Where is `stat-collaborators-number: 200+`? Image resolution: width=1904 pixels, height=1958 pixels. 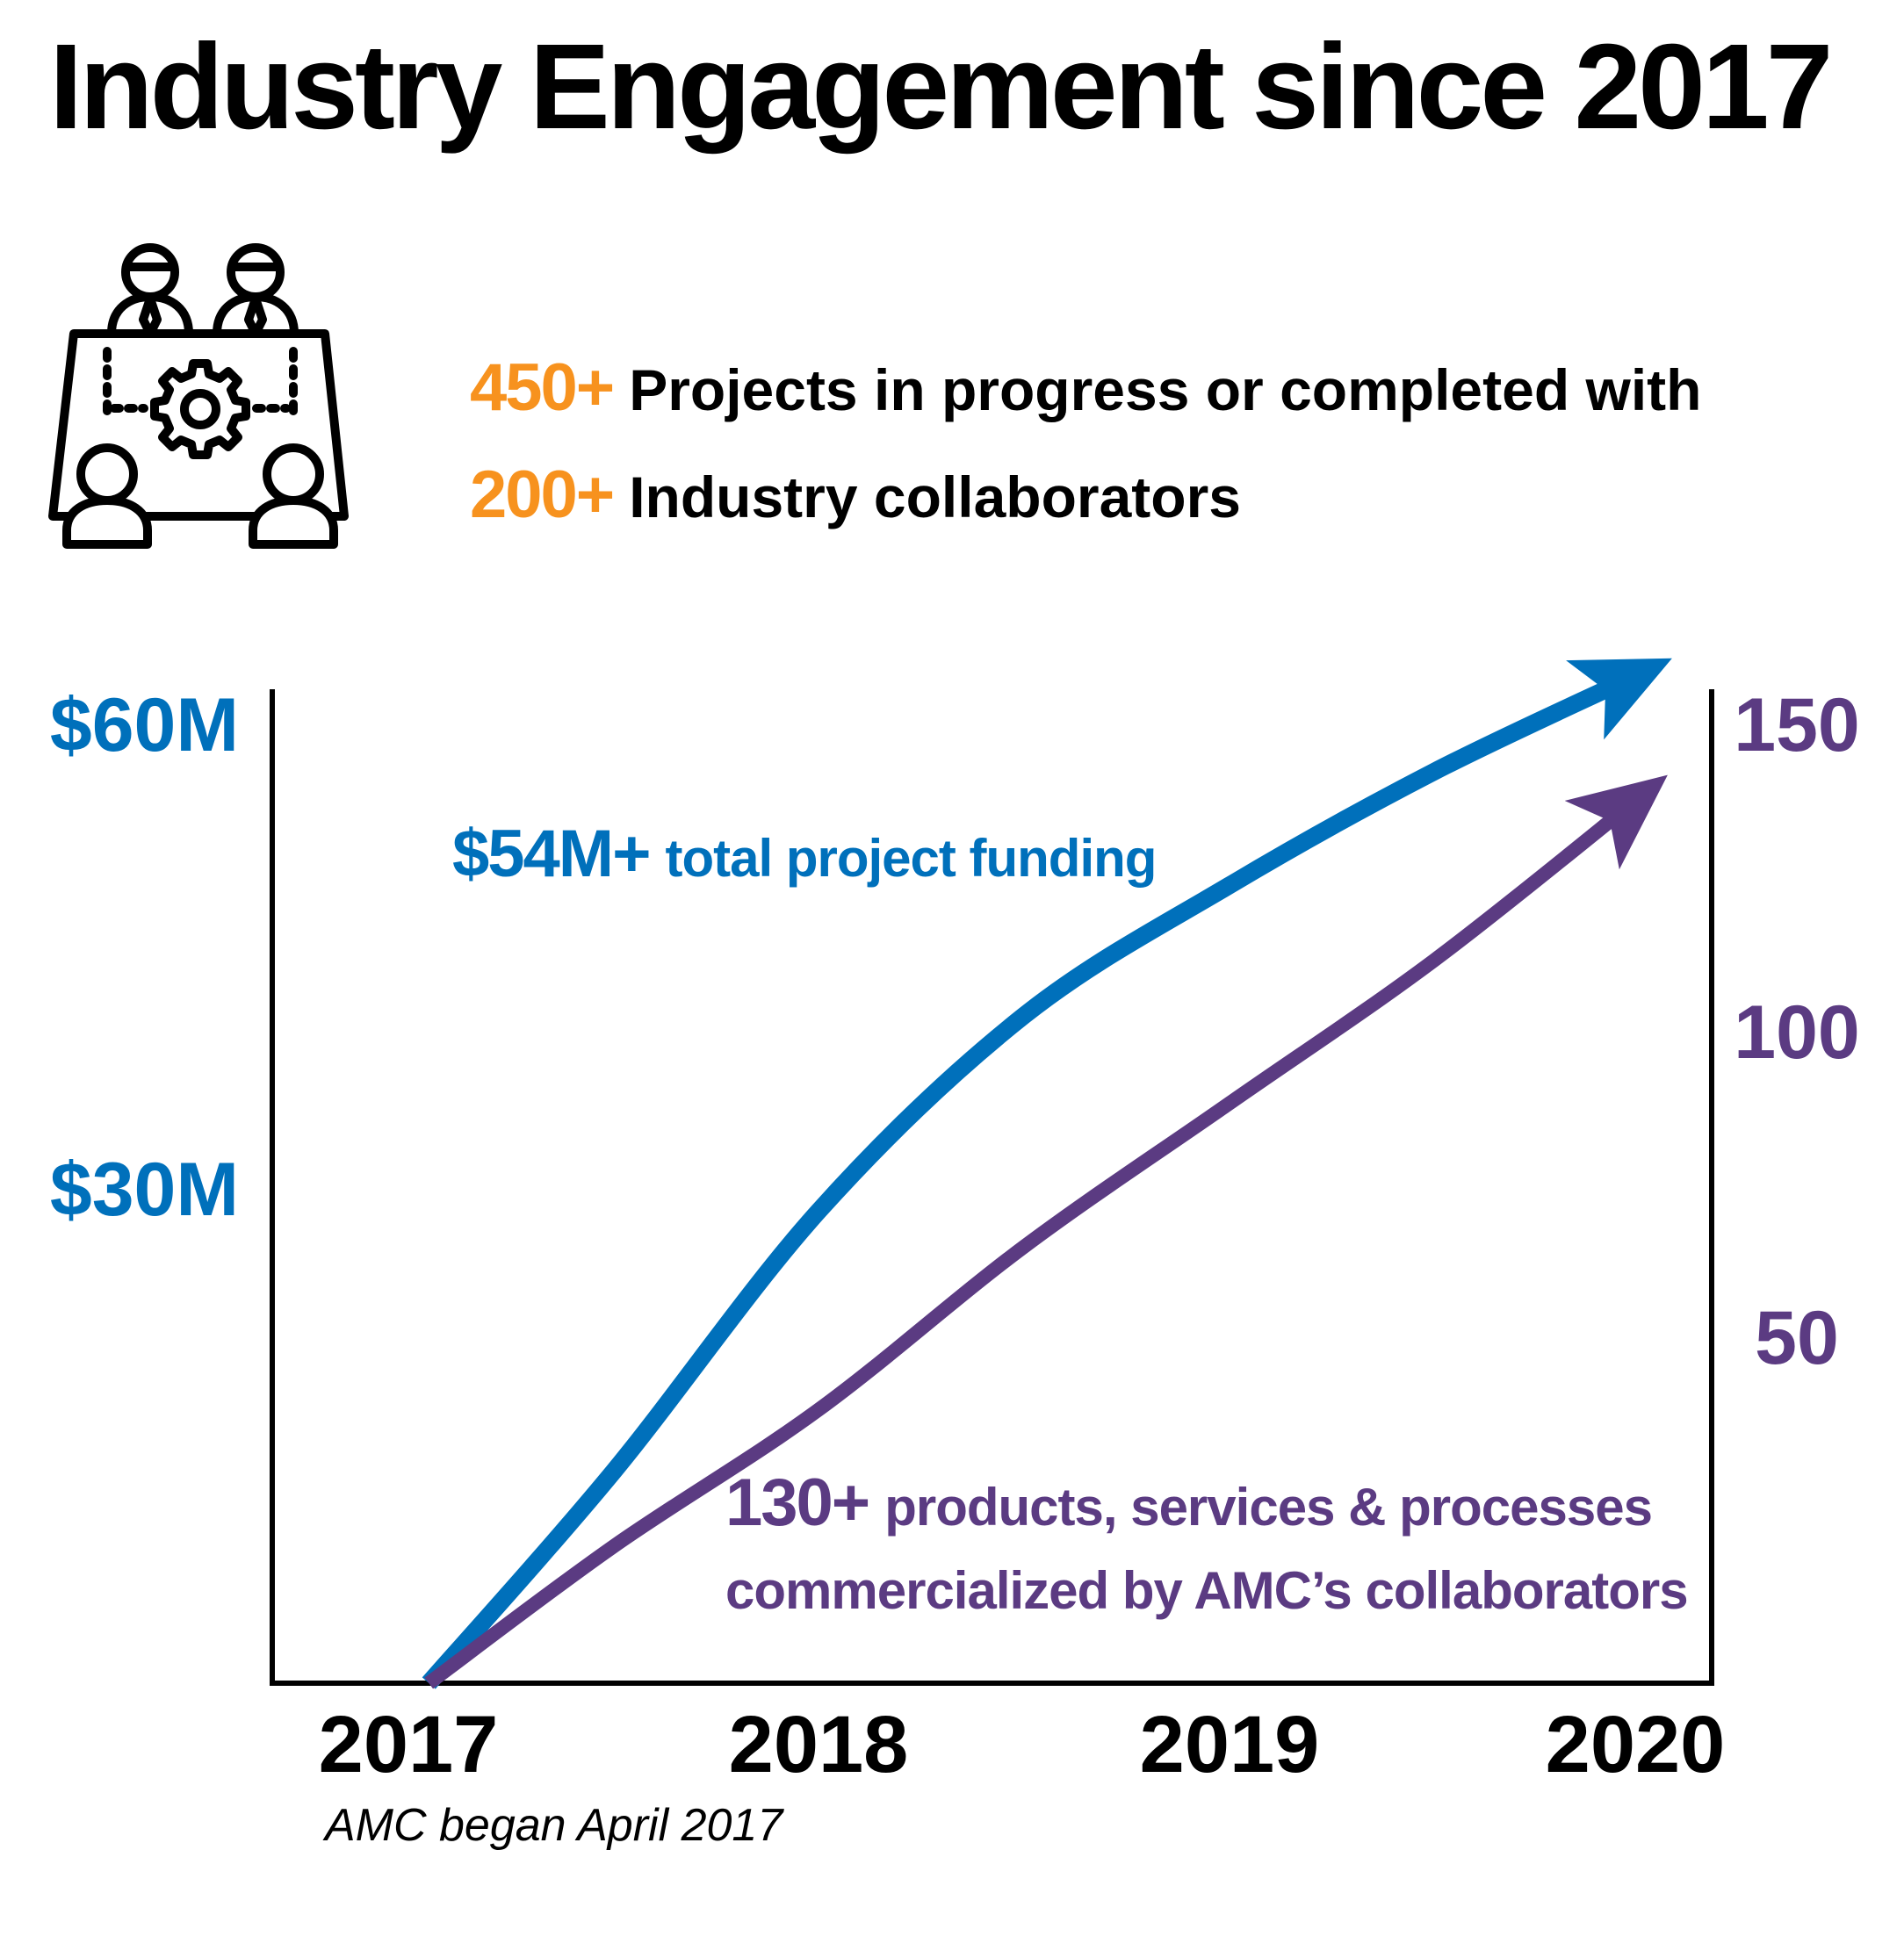
stat-collaborators-number: 200+ is located at coordinates (542, 494).